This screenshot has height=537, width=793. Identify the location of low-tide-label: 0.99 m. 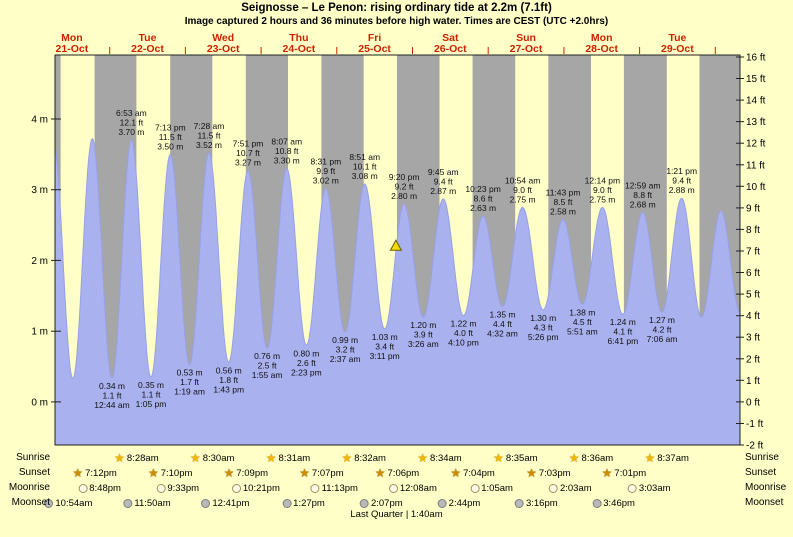
(345, 340).